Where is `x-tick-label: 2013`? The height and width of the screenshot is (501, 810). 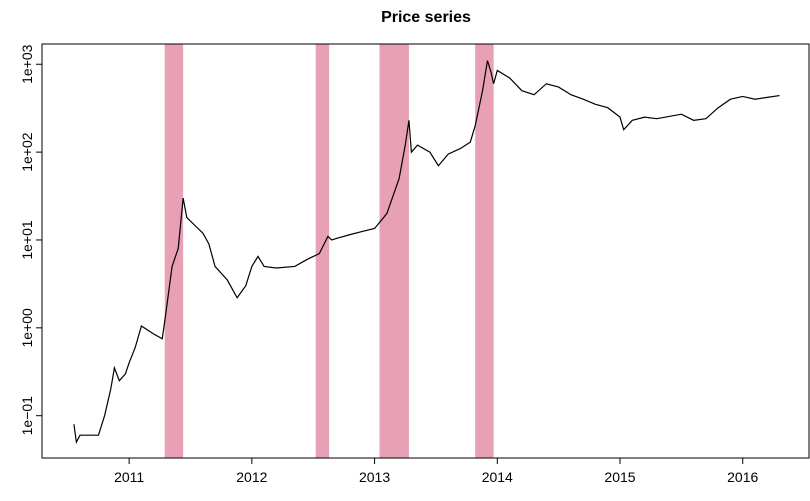
x-tick-label: 2013 is located at coordinates (374, 477).